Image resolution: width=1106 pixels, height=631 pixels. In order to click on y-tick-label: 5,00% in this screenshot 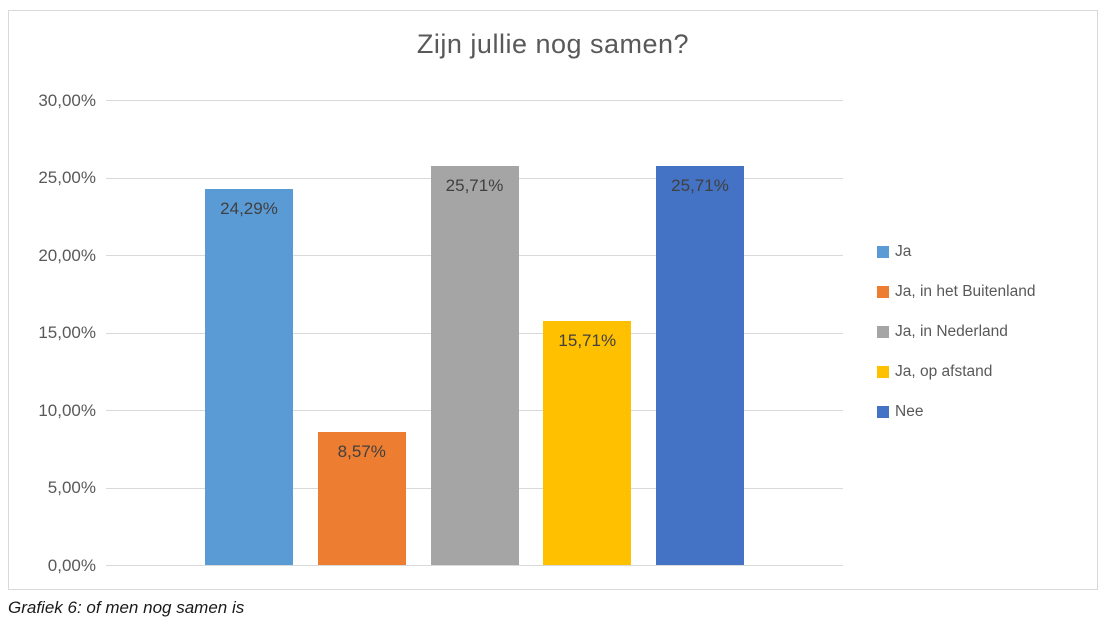, I will do `click(71, 487)`.